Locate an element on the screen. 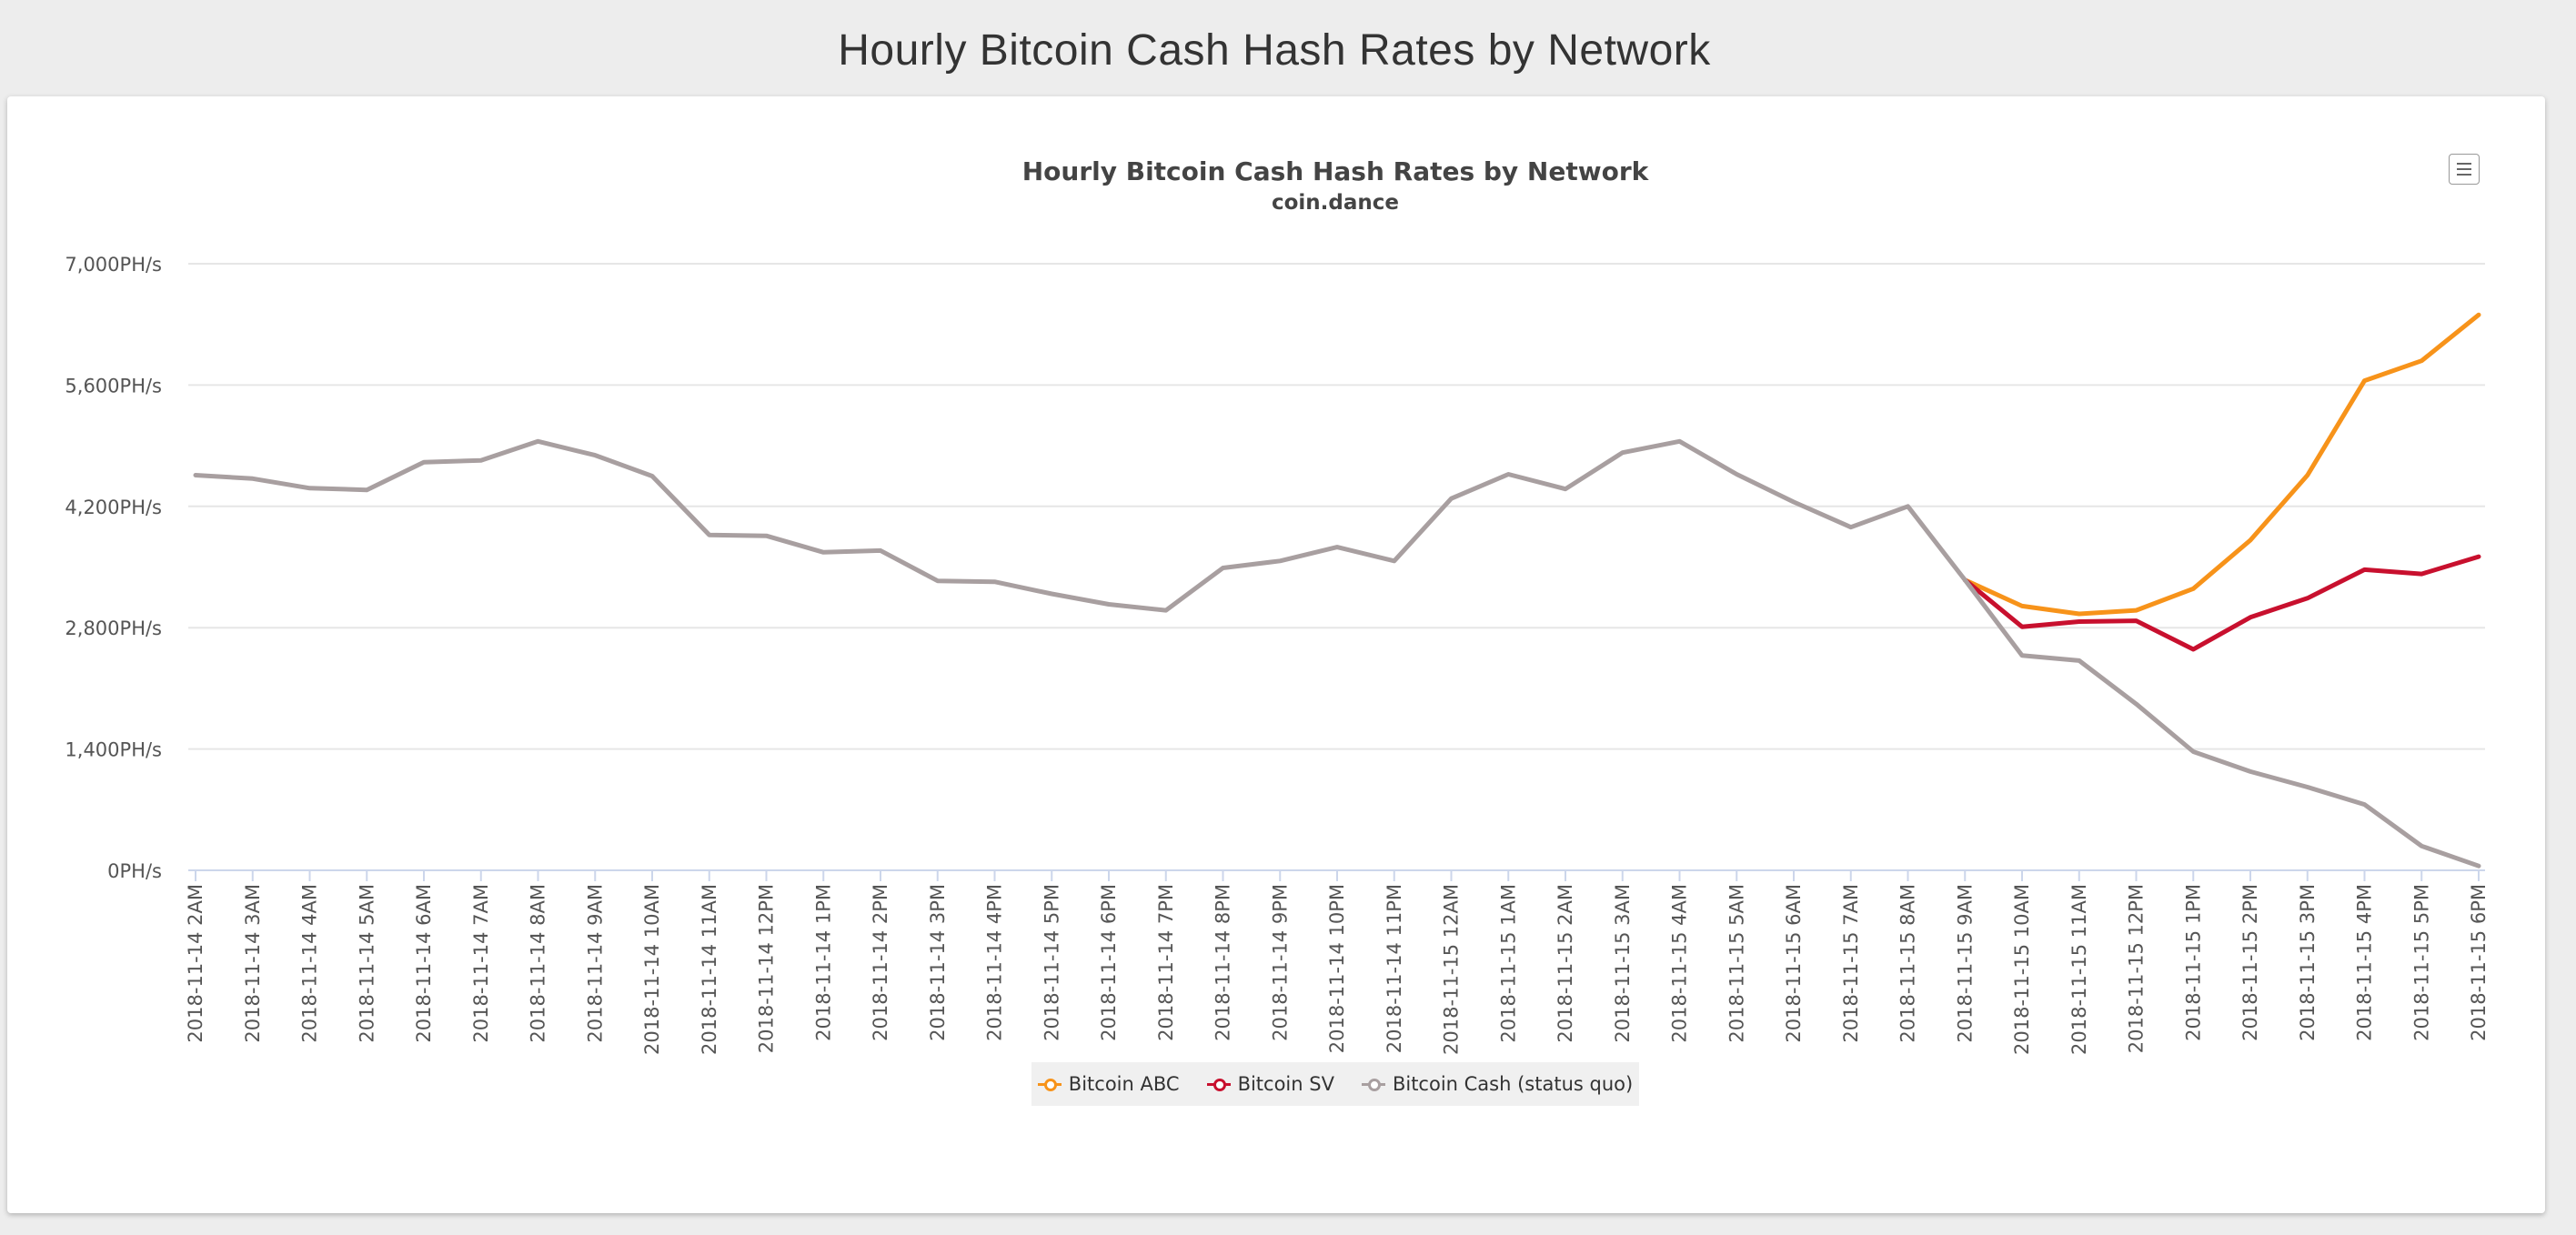 The width and height of the screenshot is (2576, 1235). x-tick-label: 2018-11-15 7AM is located at coordinates (1851, 963).